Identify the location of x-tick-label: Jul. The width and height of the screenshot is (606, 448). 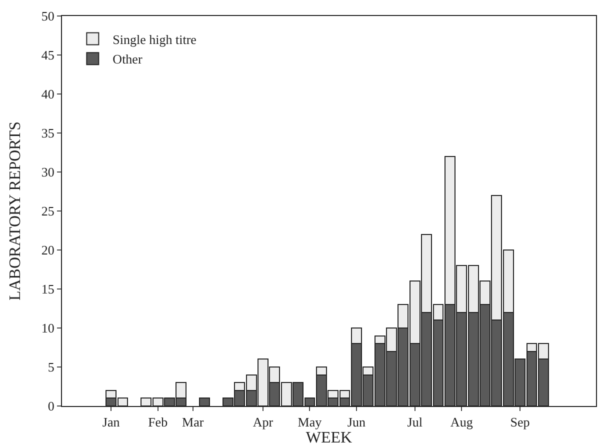
(415, 422).